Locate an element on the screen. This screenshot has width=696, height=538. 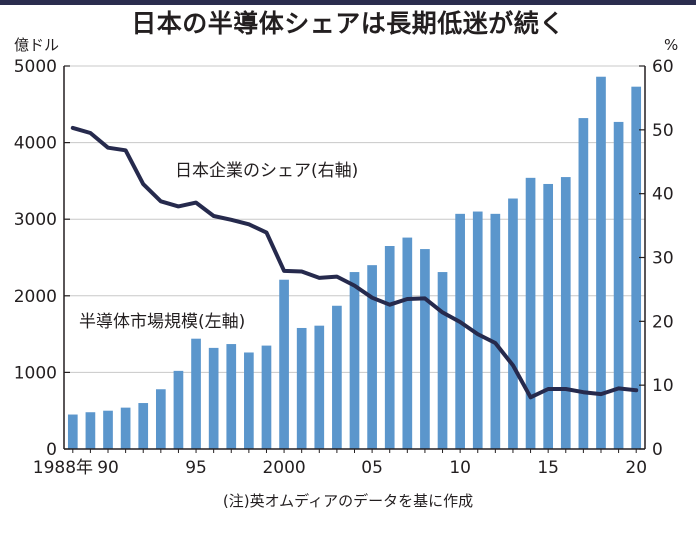
left-tick-label: 5000 is located at coordinates (35, 67).